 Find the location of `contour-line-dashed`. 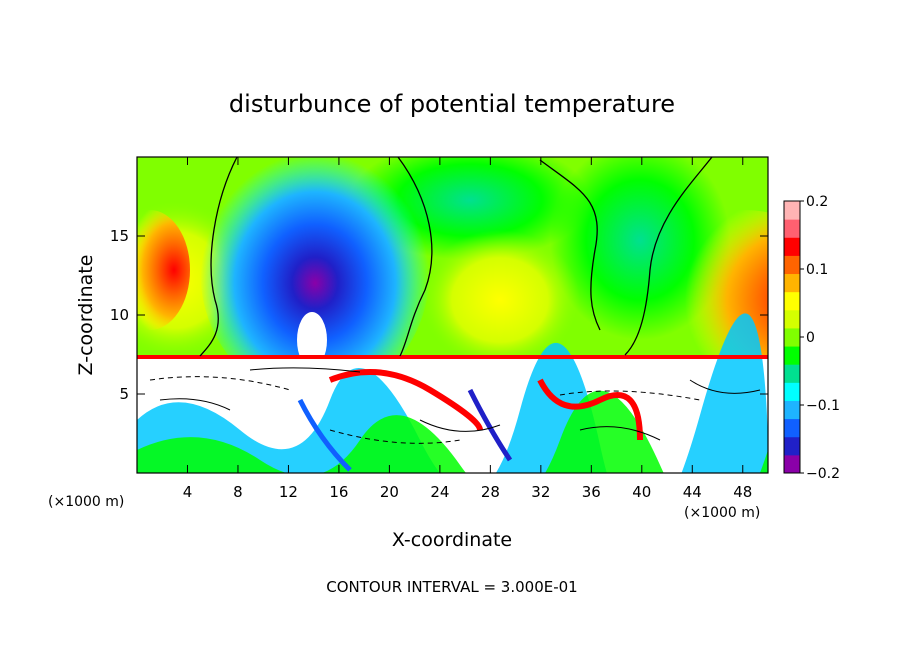

contour-line-dashed is located at coordinates (425, 410).